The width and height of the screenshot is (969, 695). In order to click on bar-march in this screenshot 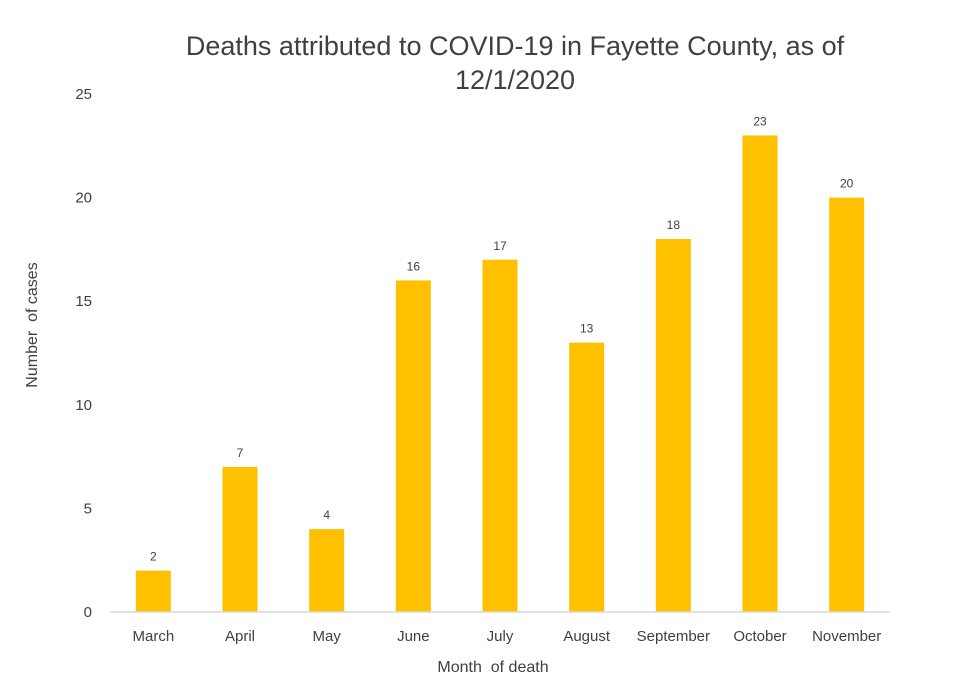, I will do `click(153, 591)`.